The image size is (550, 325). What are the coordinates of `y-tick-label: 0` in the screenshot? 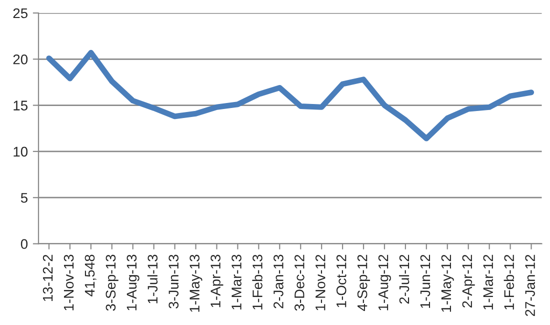 It's located at (24, 244).